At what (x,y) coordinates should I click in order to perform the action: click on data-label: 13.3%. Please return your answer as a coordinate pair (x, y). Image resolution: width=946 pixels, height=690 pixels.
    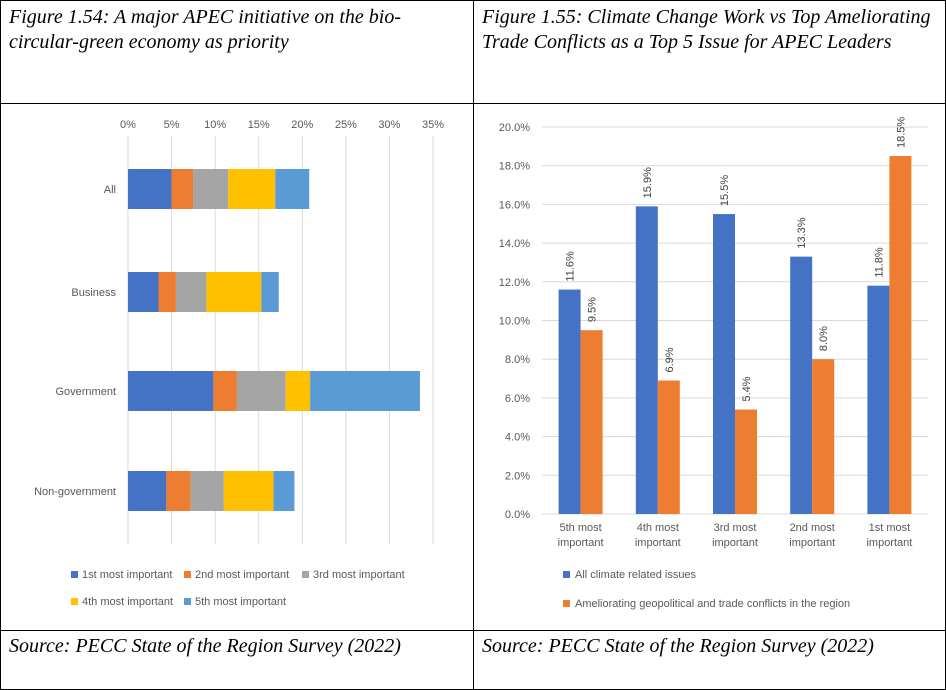
    Looking at the image, I should click on (802, 232).